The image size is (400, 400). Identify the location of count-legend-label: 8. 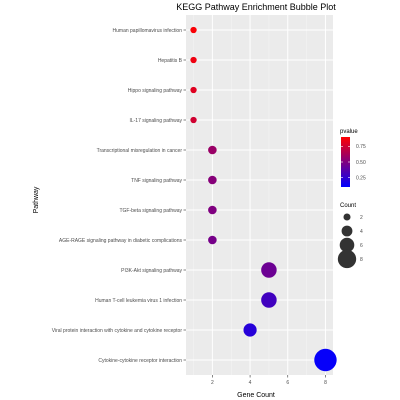
(361, 260).